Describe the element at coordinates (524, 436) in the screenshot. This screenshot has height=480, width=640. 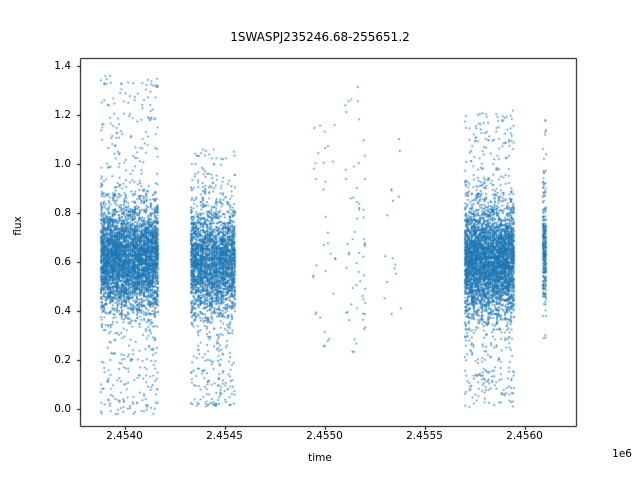
I see `x-tick-label: 2.4560` at that location.